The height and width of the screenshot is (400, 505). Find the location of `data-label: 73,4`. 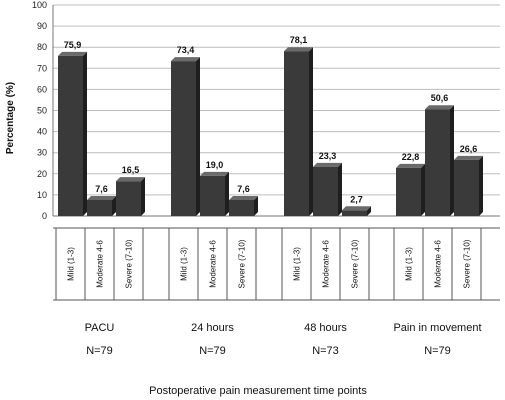

data-label: 73,4 is located at coordinates (186, 50).